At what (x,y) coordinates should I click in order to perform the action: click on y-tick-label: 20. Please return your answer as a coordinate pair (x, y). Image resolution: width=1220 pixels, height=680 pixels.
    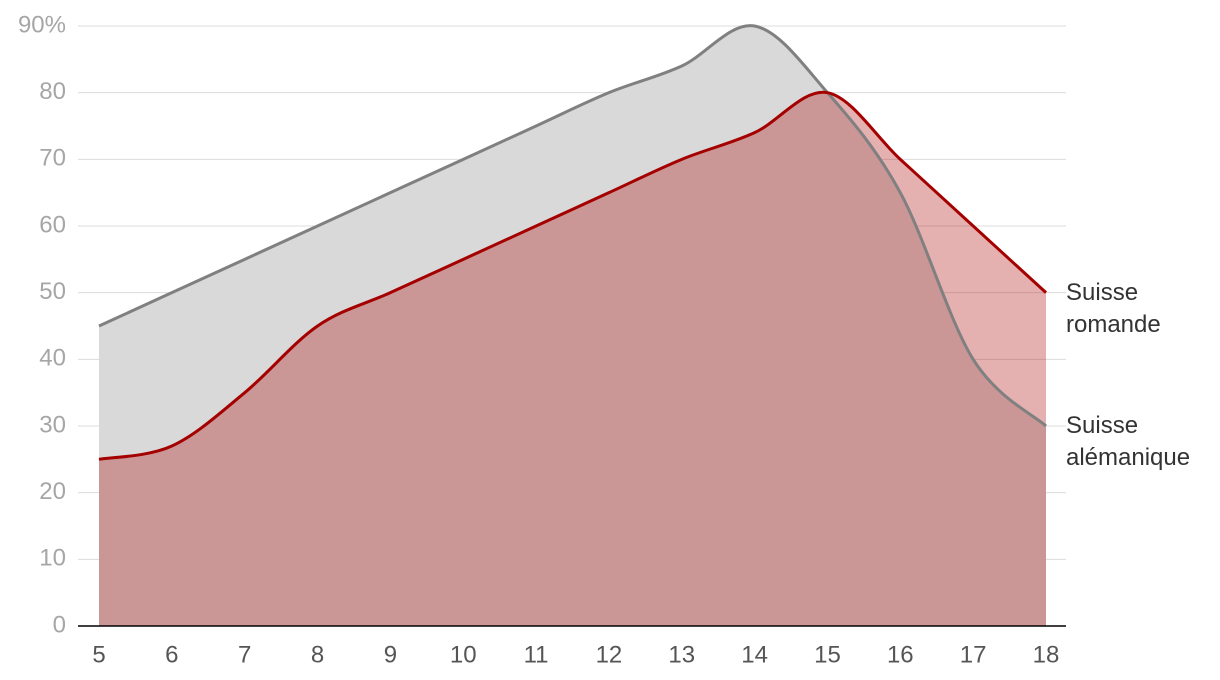
    Looking at the image, I should click on (52, 491).